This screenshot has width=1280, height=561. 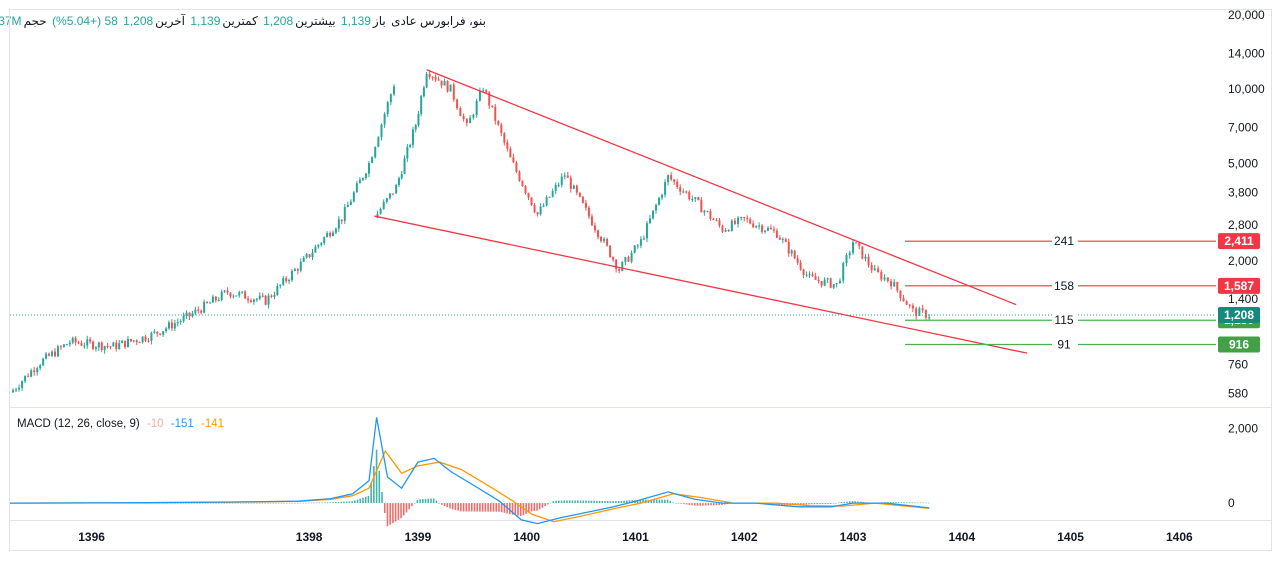 I want to click on time-axis: 1396 1398 1399 1400 1401 1402 1403 1404 1405 1406, so click(x=635, y=537).